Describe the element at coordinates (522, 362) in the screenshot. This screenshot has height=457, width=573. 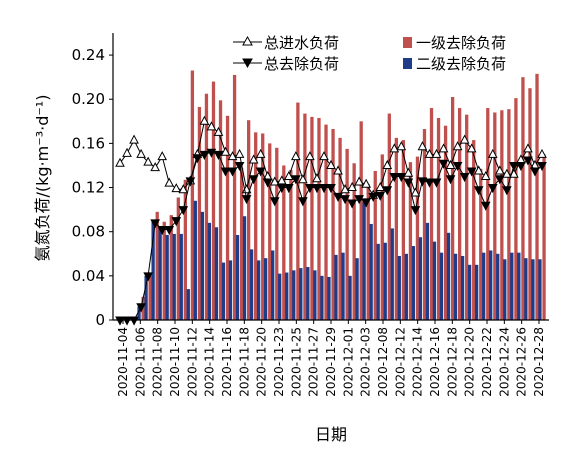
I see `x-tick-label: 2020-12-26` at that location.